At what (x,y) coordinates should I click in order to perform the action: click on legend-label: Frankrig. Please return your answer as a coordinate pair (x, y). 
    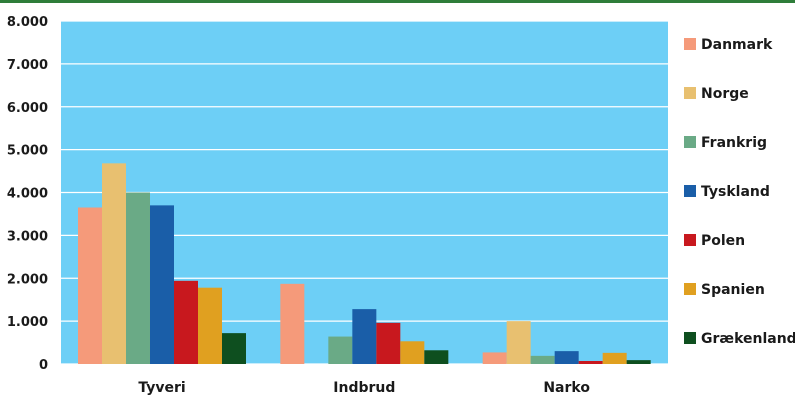
    Looking at the image, I should click on (734, 143).